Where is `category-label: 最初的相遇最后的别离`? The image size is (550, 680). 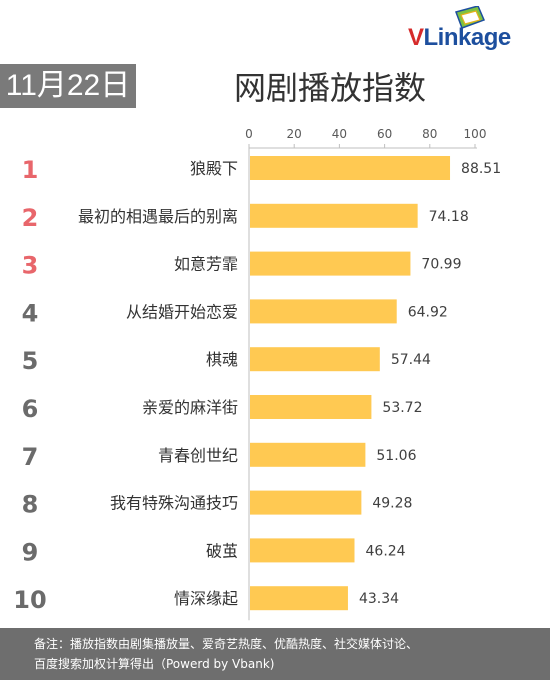 category-label: 最初的相遇最后的别离 is located at coordinates (158, 216).